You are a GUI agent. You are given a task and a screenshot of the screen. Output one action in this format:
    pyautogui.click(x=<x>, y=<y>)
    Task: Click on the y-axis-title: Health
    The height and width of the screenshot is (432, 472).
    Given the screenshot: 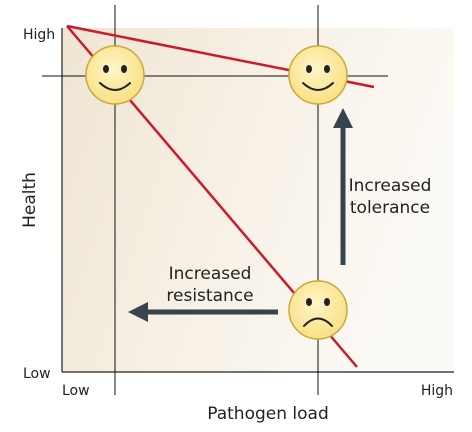 What is the action you would take?
    pyautogui.click(x=30, y=200)
    